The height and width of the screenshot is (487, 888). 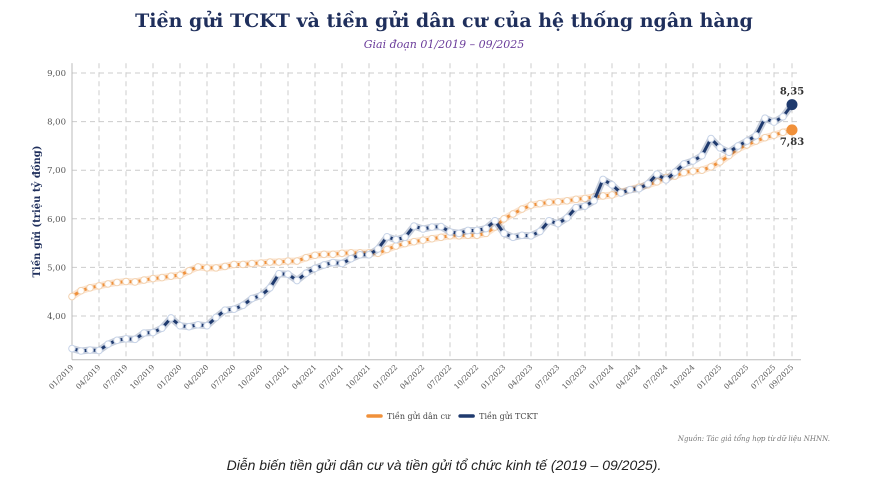 What do you see at coordinates (682, 377) in the screenshot?
I see `x-tick-label: 10/2024` at bounding box center [682, 377].